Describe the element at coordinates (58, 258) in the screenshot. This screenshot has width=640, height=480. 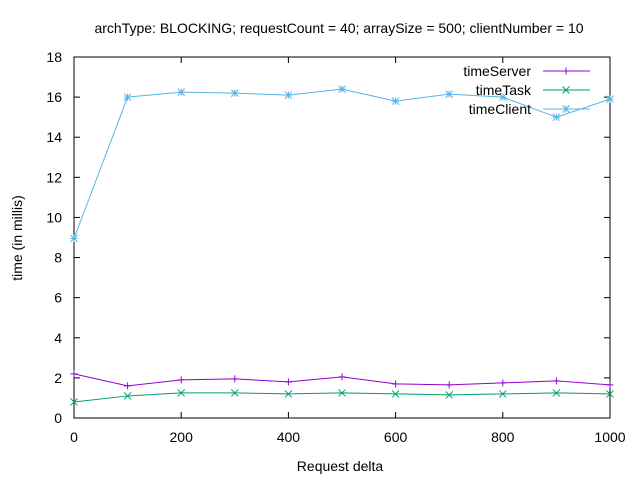
I see `y-tick-label: 8` at that location.